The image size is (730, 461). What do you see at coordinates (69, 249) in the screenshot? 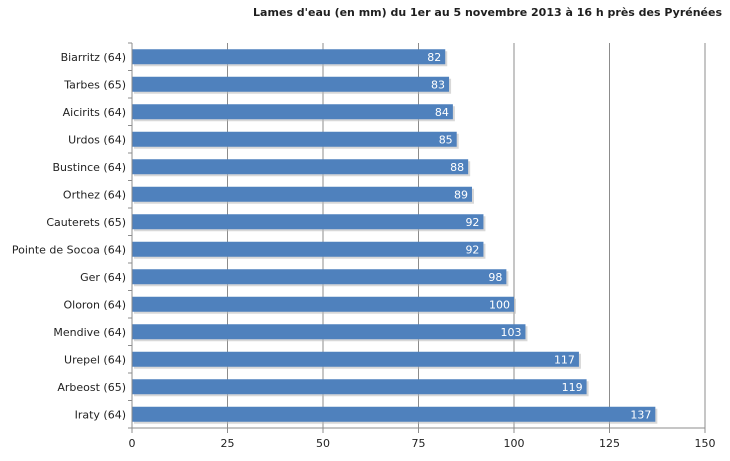
I see `category-label: Pointe de Socoa (64)` at bounding box center [69, 249].